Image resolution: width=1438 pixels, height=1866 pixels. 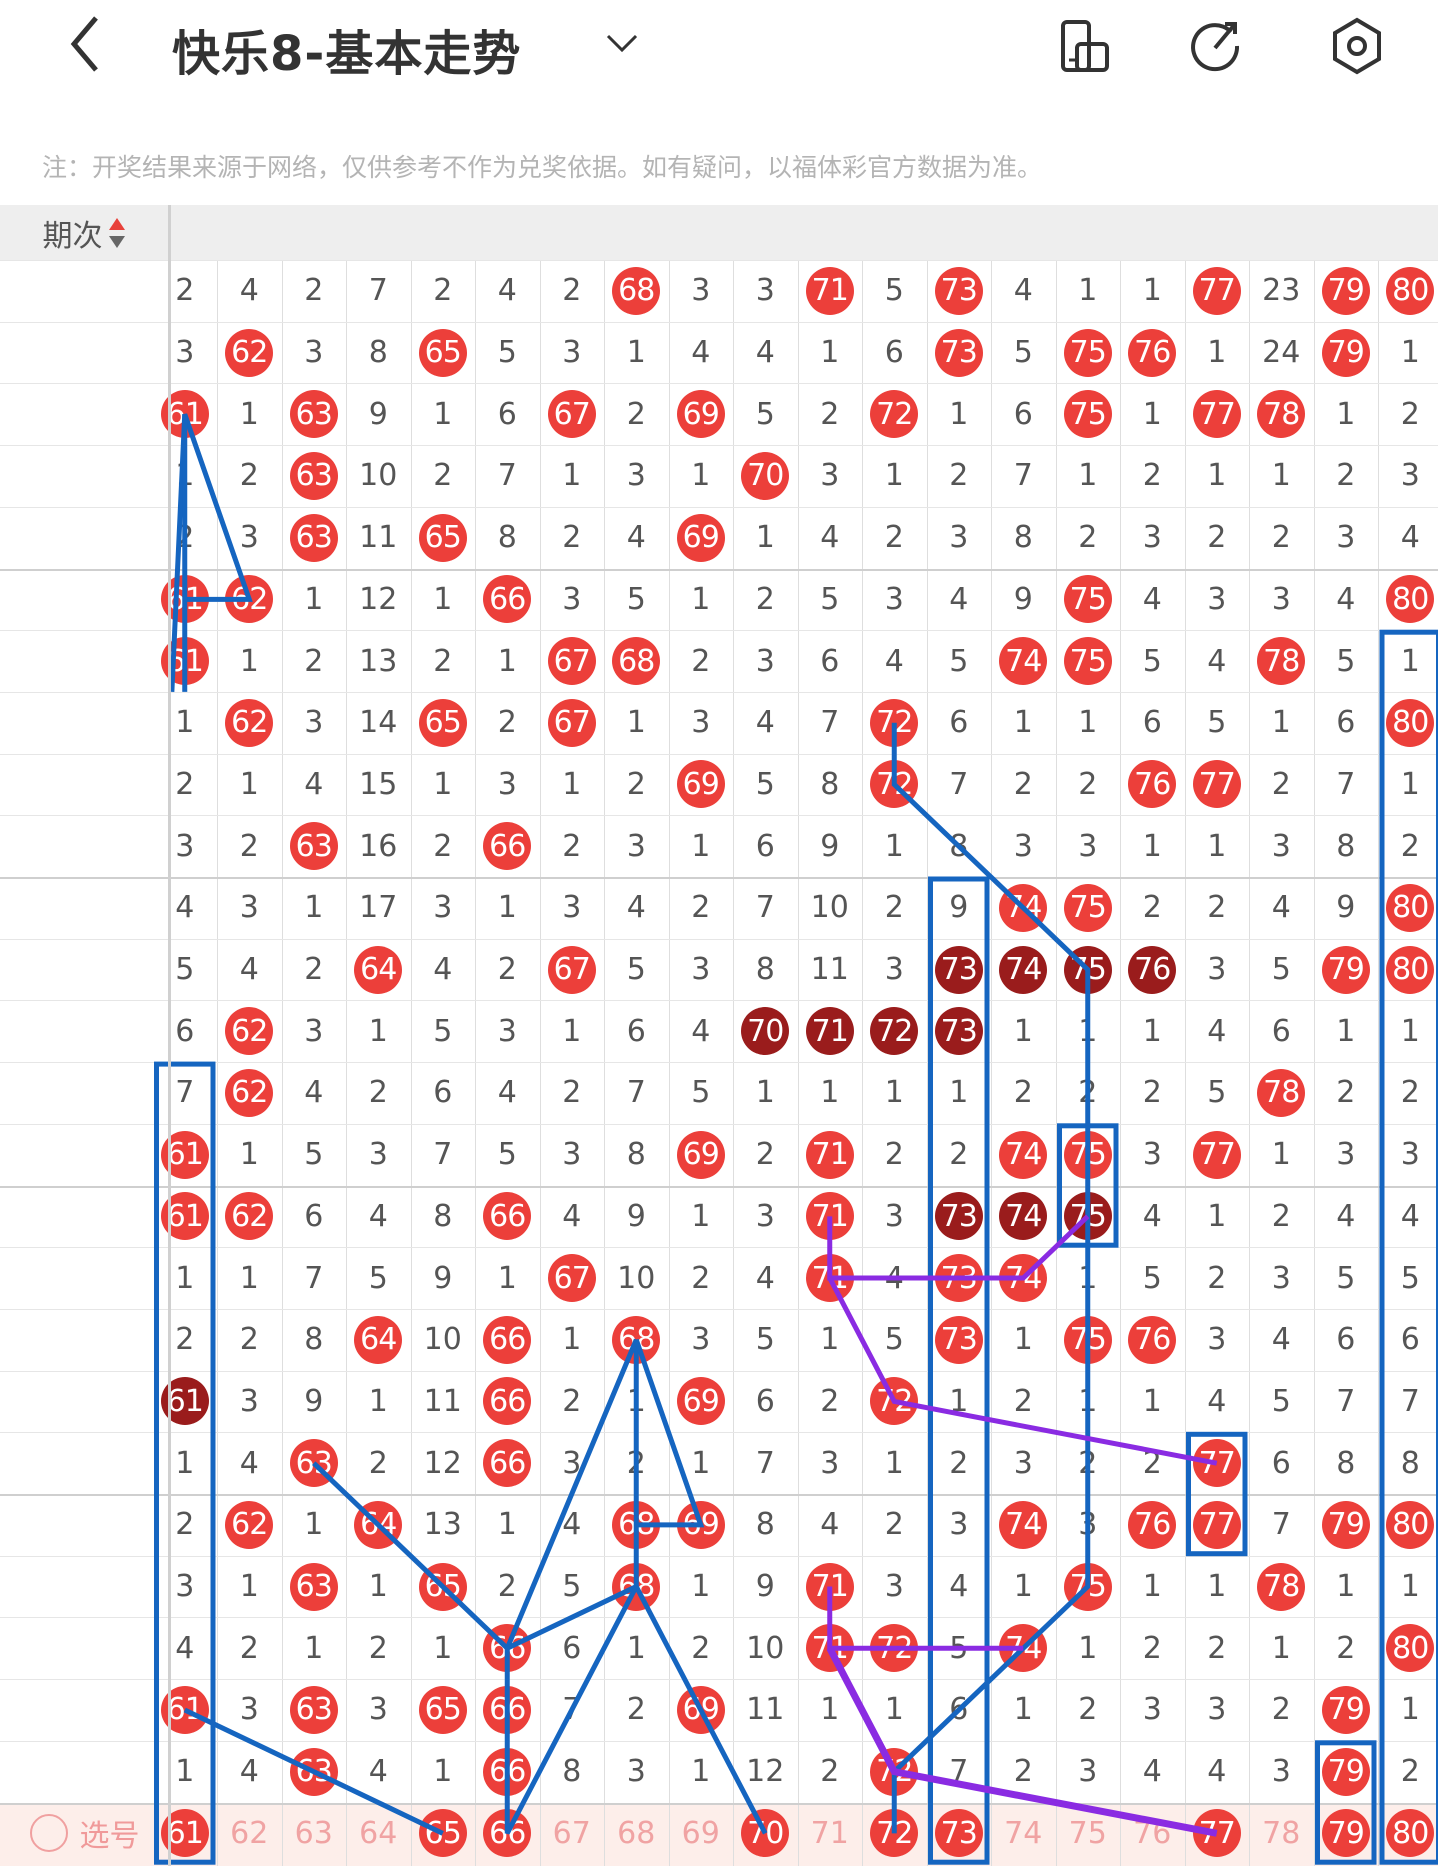 What do you see at coordinates (313, 1833) in the screenshot?
I see `select-cell-63: 63` at bounding box center [313, 1833].